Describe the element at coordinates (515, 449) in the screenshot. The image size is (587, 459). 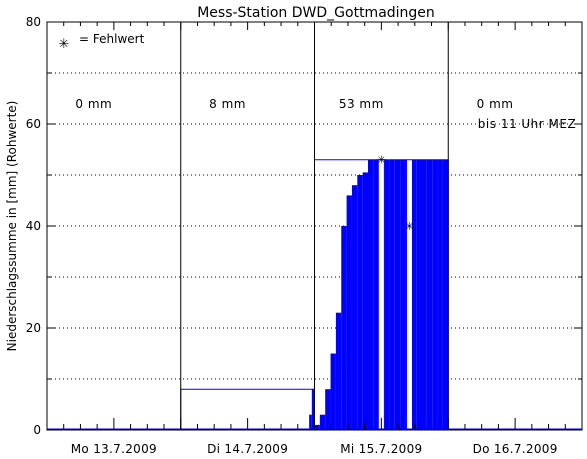
I see `x-tick-label: Do 16.7.2009` at that location.